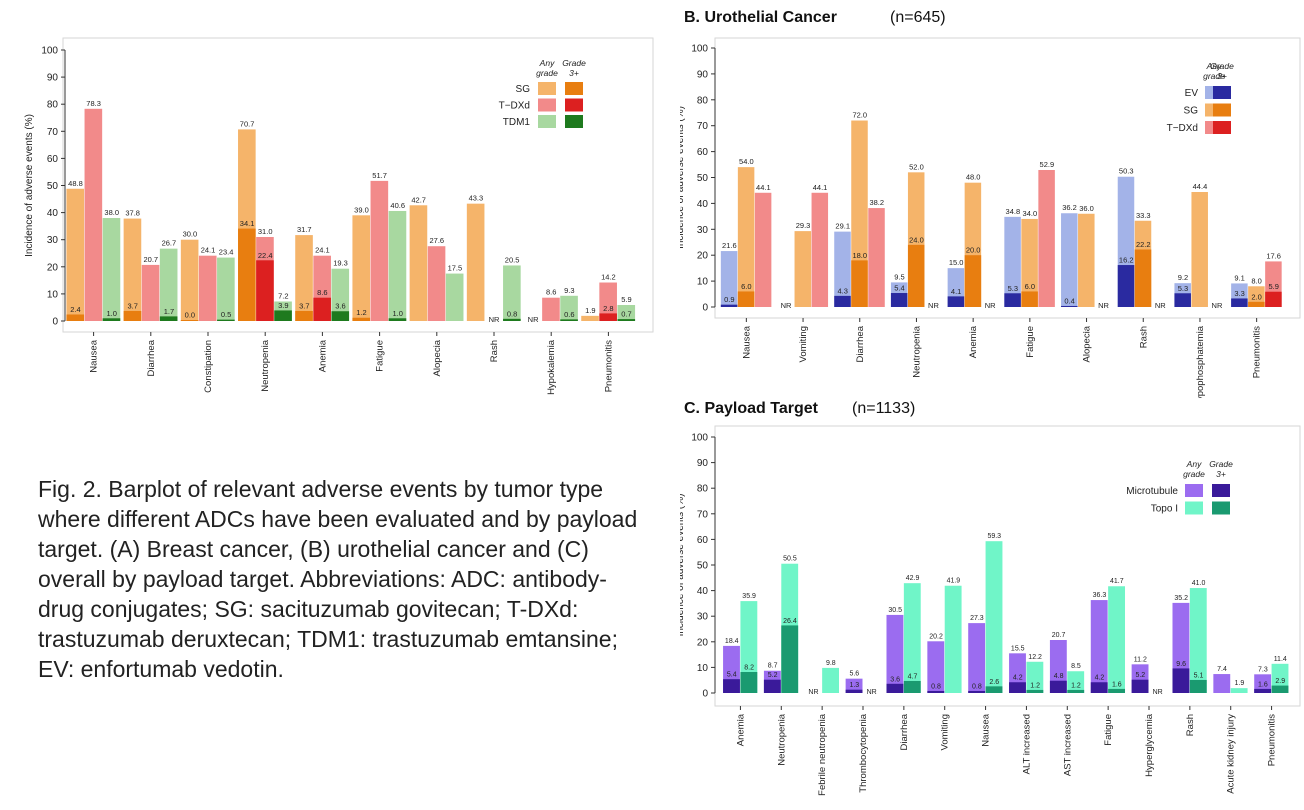  I want to click on legend-label: SG, so click(523, 89).